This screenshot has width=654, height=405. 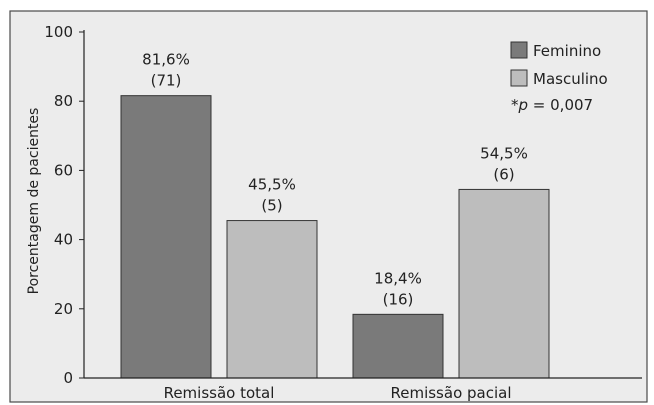 I want to click on legend-swatch-masculino, so click(x=519, y=78).